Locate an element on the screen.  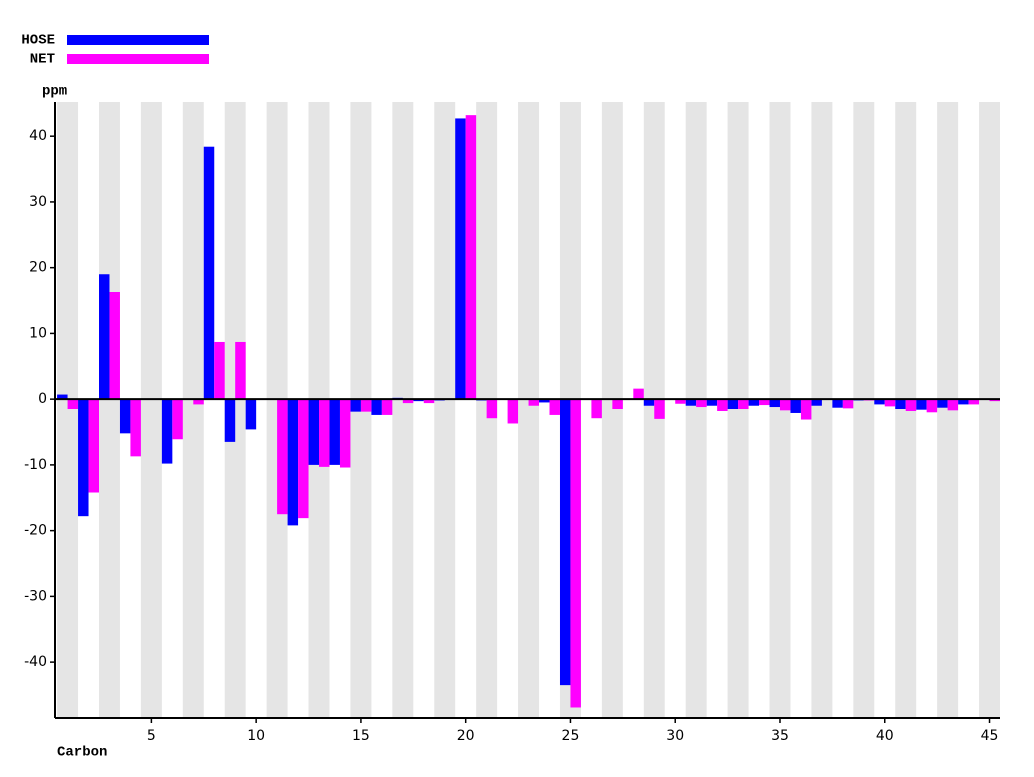
y-tick-label: -40 is located at coordinates (35, 662).